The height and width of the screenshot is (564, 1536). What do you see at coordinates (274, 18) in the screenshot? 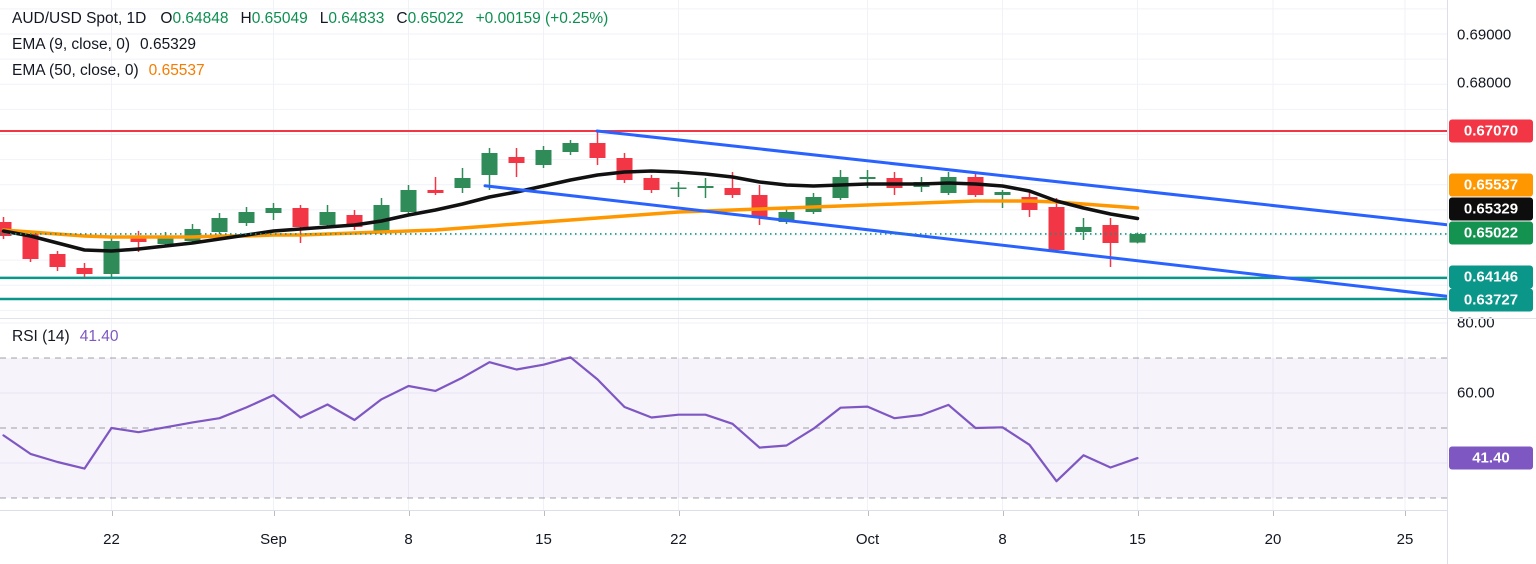
I see `high-value: H0.65049` at bounding box center [274, 18].